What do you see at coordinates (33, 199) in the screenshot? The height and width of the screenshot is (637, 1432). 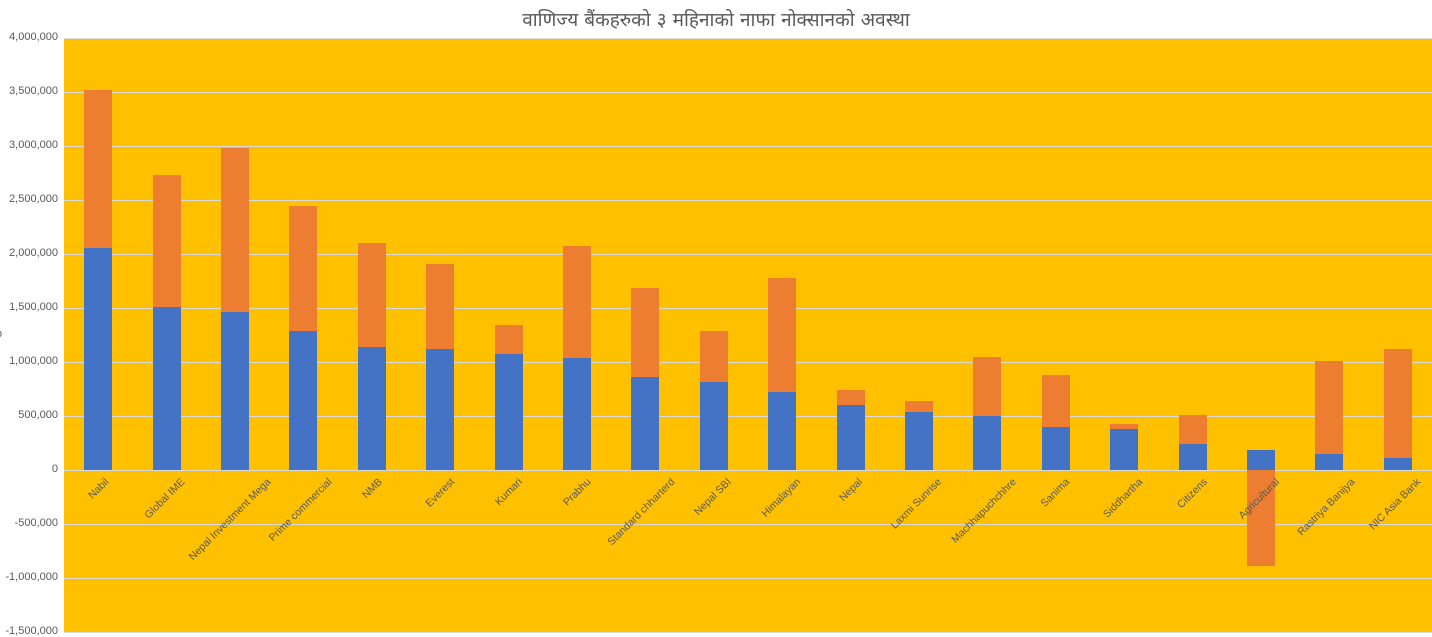 I see `y-tick-label: 2,500,000` at bounding box center [33, 199].